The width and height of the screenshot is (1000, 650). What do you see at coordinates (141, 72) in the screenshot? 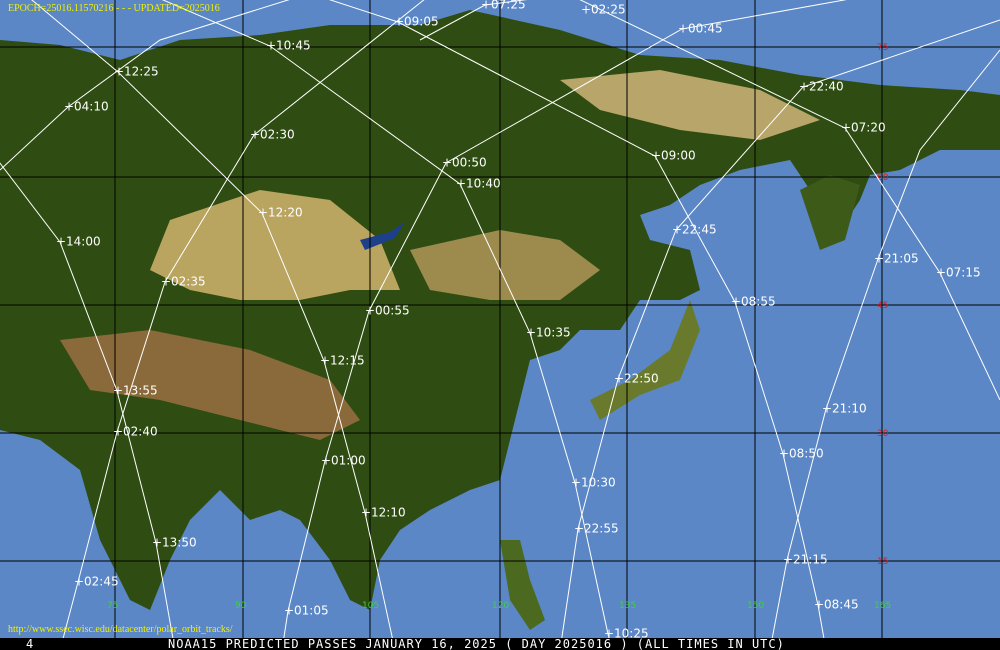
I see `pass-time: 12:25` at bounding box center [141, 72].